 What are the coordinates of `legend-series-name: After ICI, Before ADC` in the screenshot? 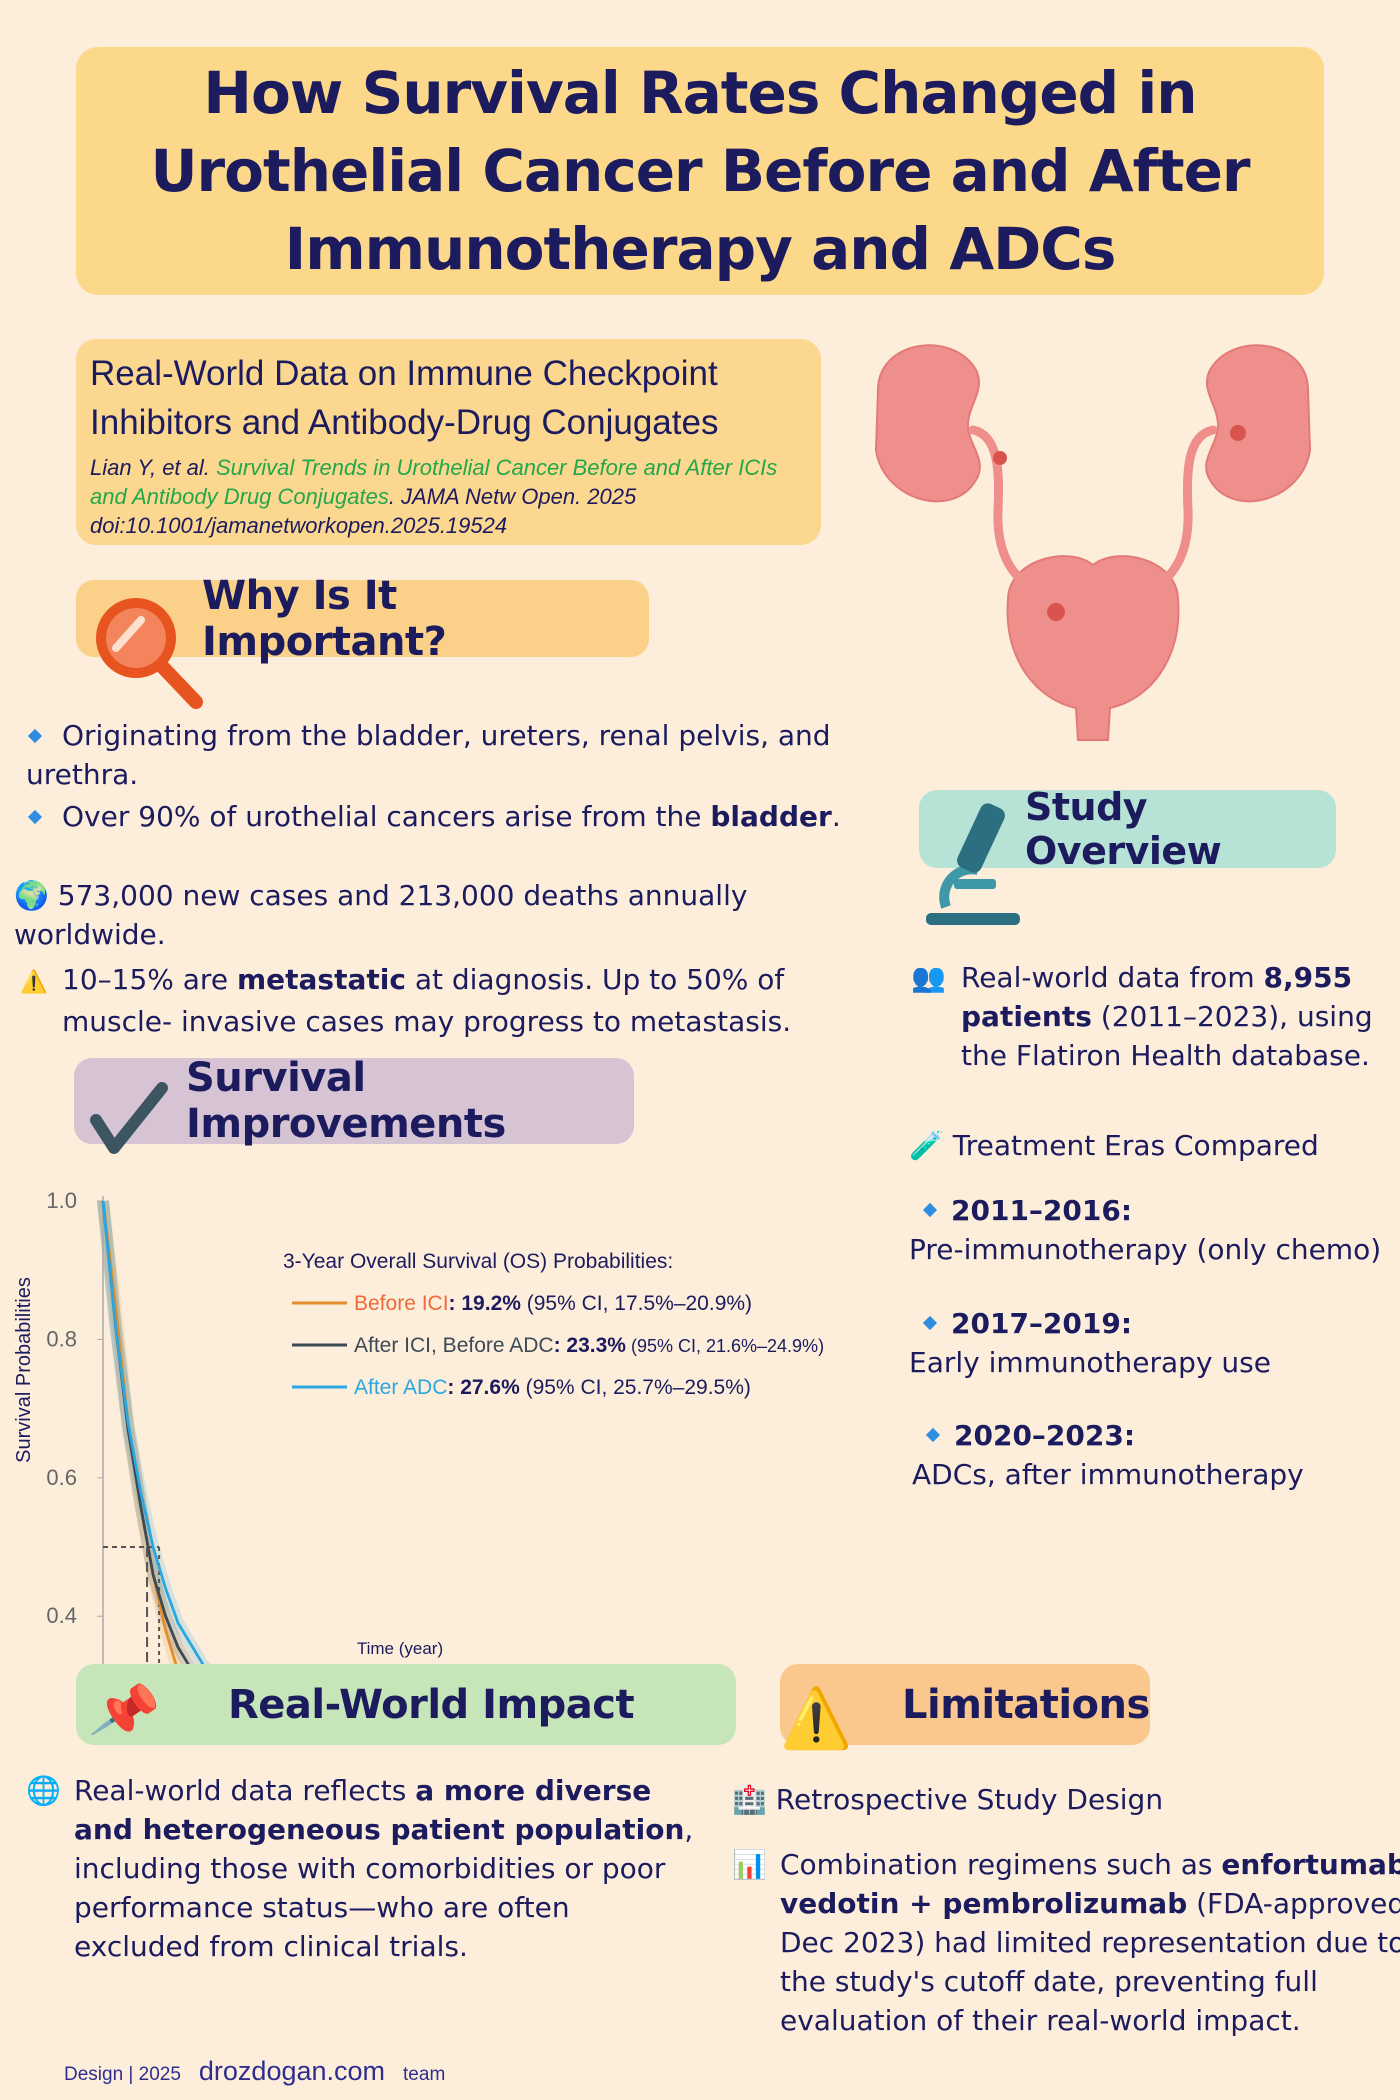 It's located at (454, 1345).